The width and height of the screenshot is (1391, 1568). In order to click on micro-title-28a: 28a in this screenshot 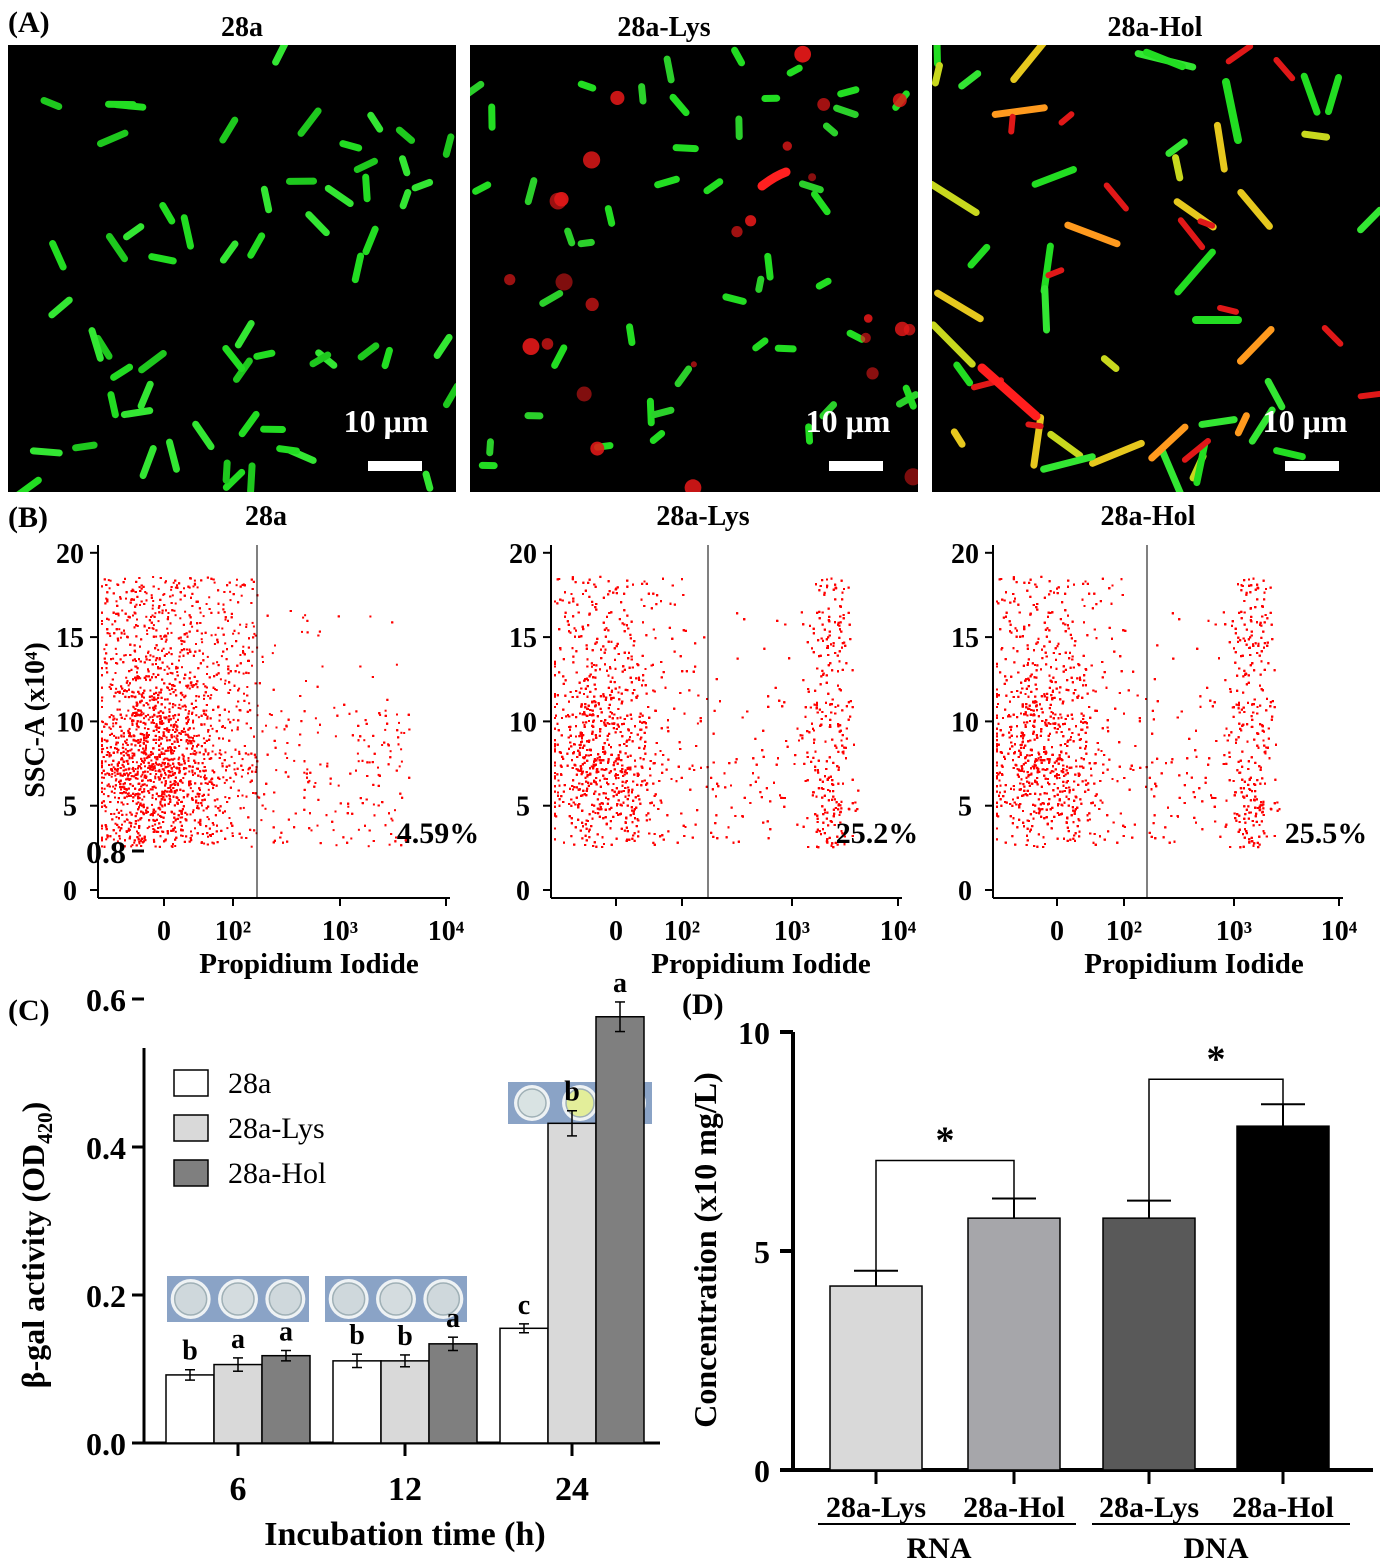, I will do `click(242, 27)`.